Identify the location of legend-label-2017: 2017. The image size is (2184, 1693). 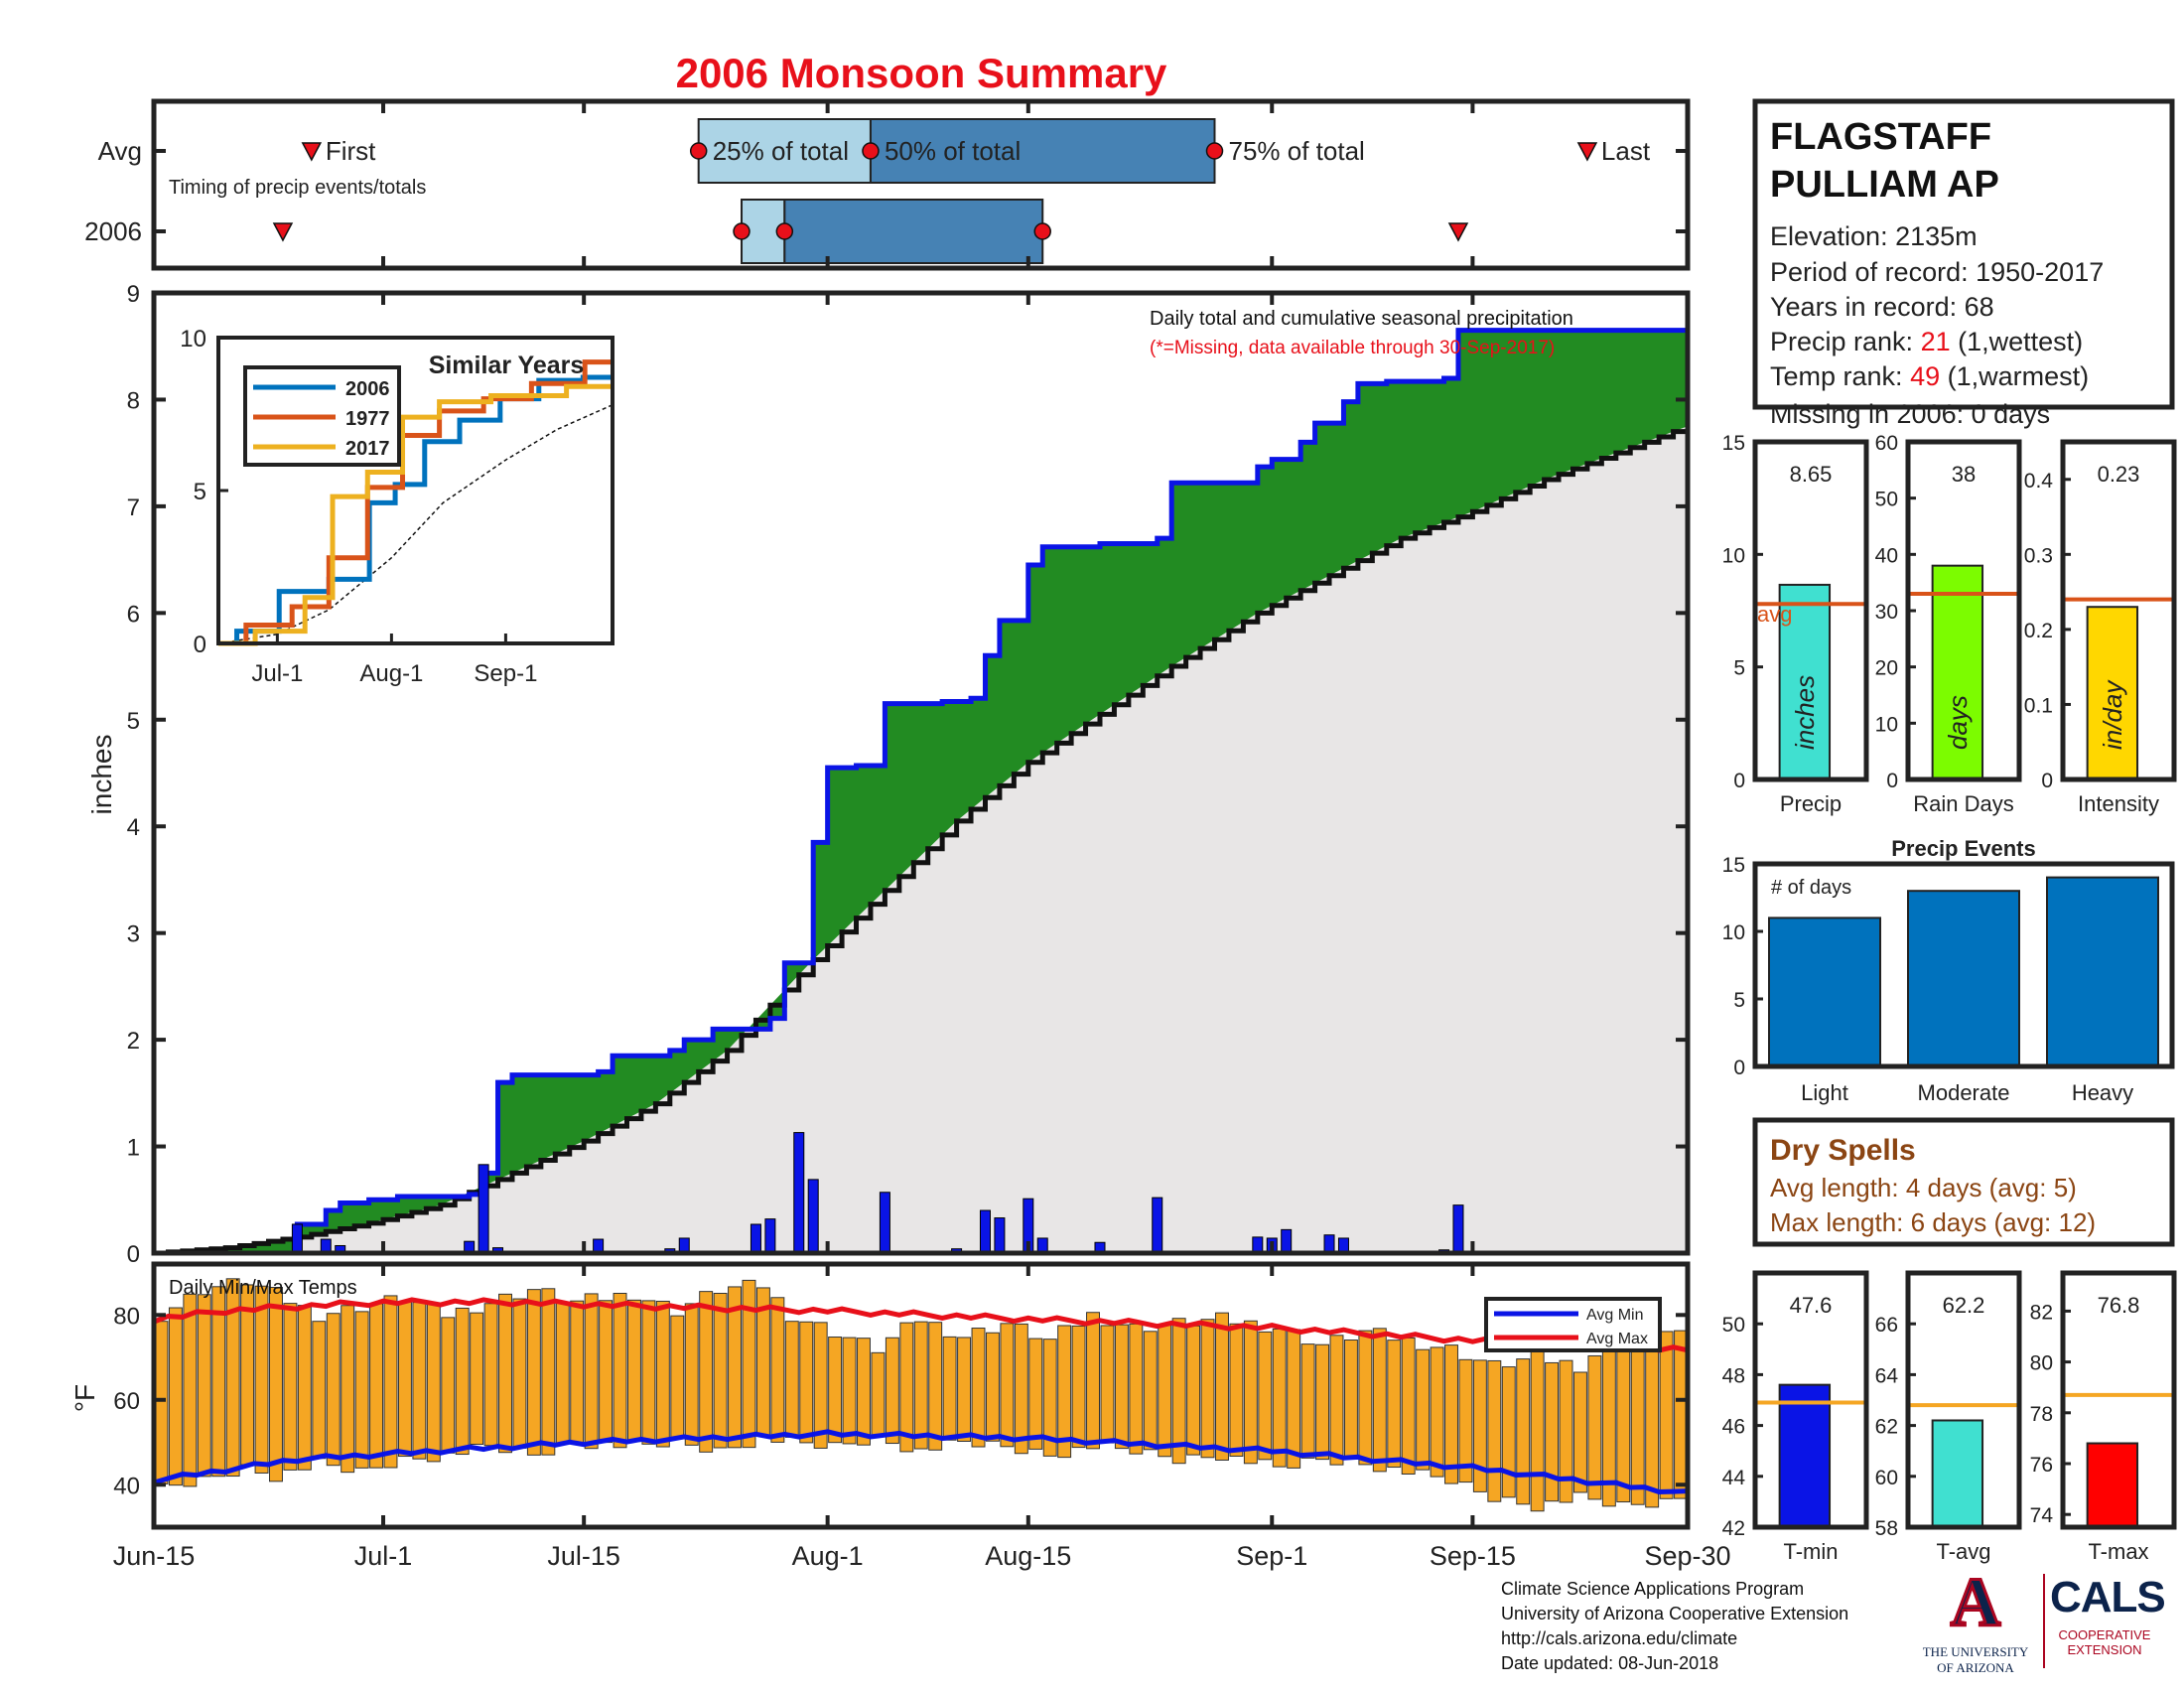
(367, 449).